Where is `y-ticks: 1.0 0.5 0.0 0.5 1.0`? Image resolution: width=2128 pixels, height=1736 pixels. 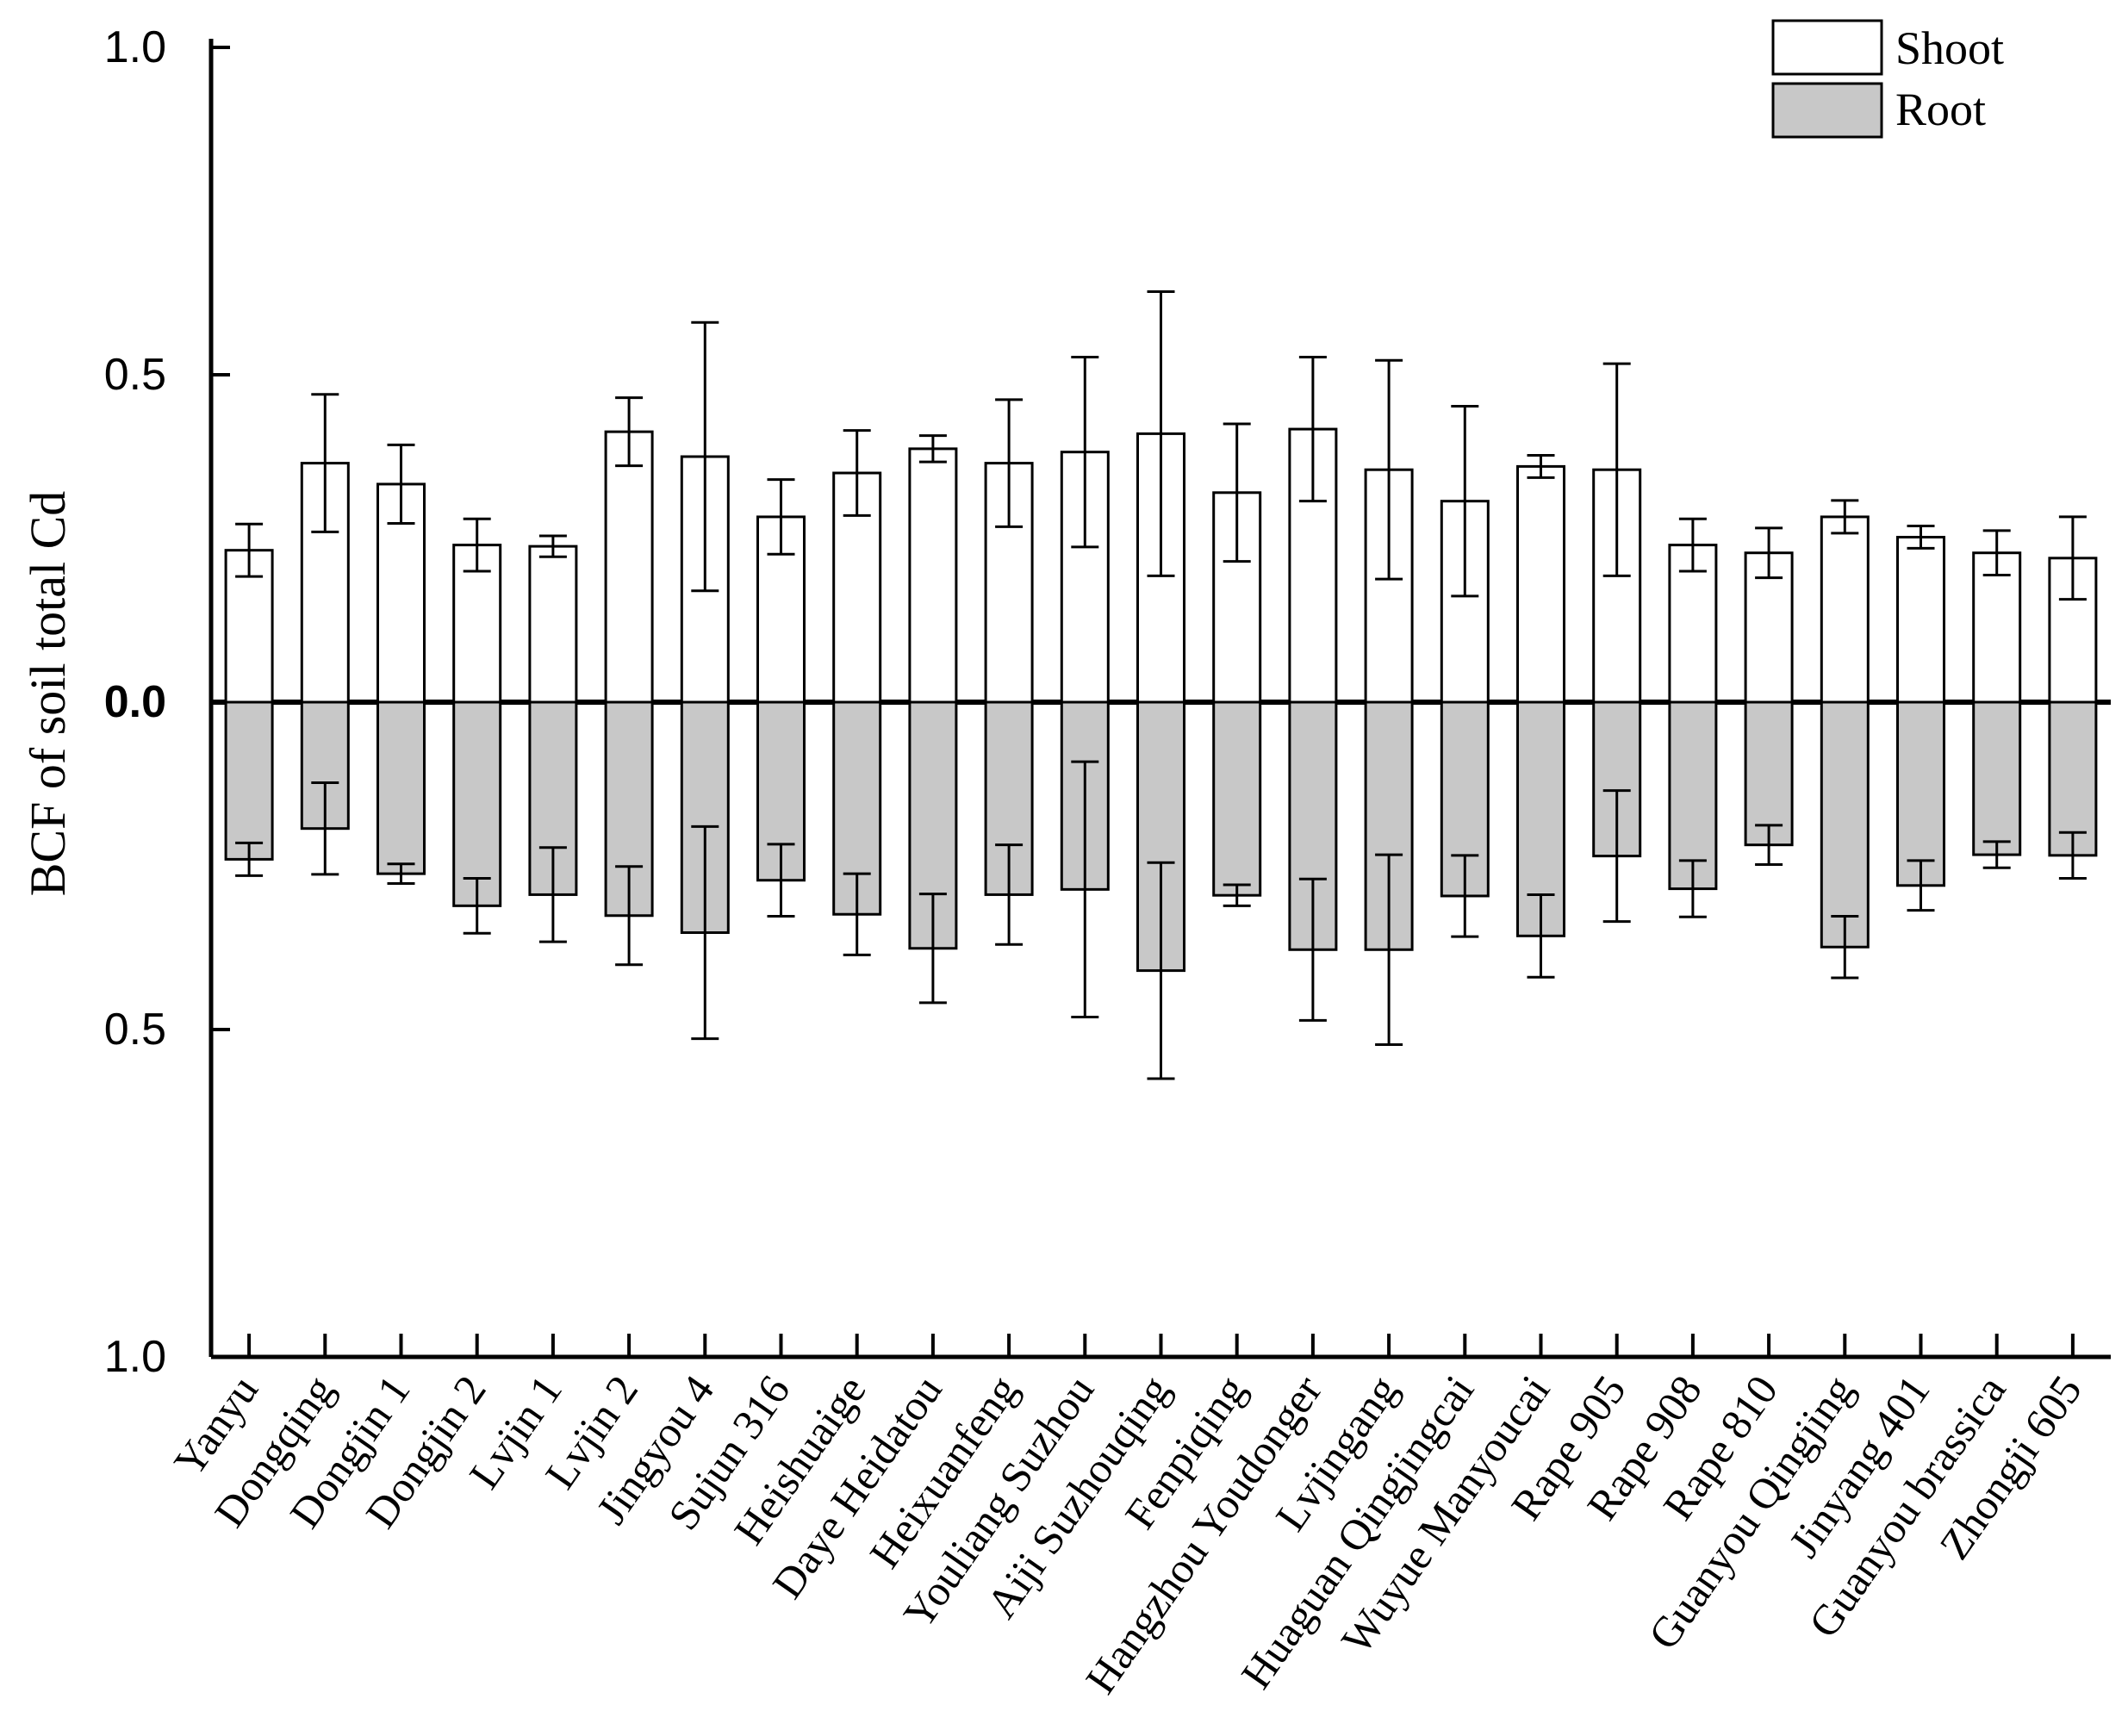 y-ticks: 1.0 0.5 0.0 0.5 1.0 is located at coordinates (167, 702).